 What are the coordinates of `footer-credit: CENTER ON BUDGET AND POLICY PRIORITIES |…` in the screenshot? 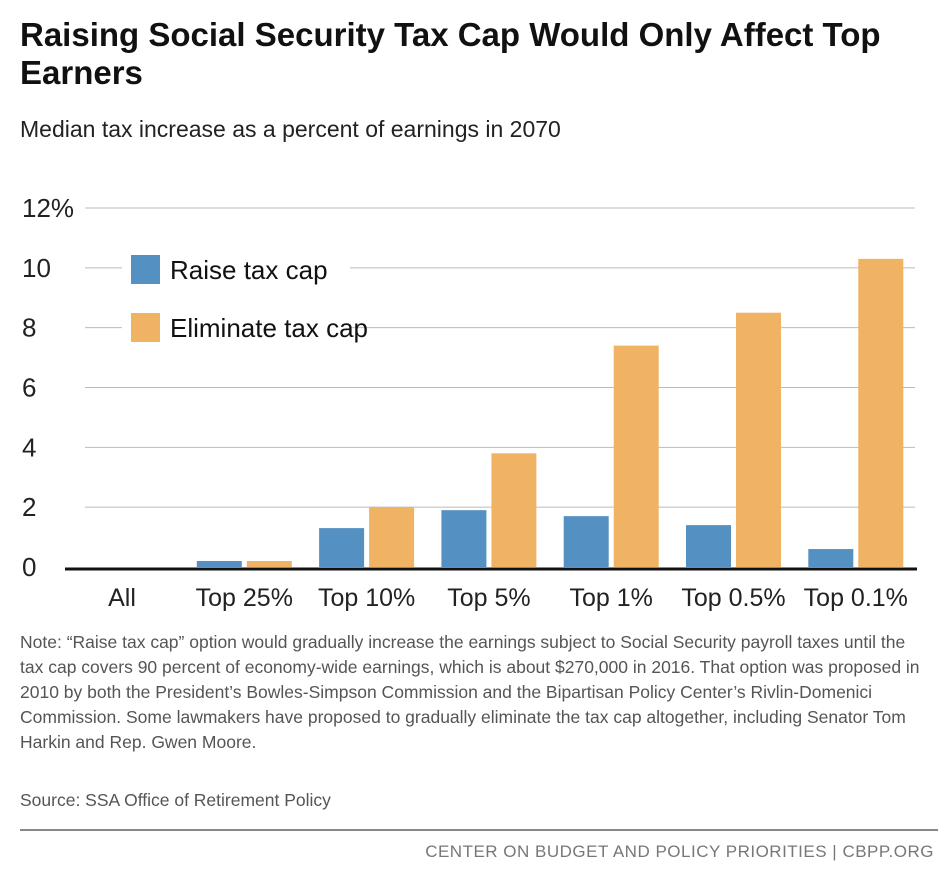 It's located at (679, 851).